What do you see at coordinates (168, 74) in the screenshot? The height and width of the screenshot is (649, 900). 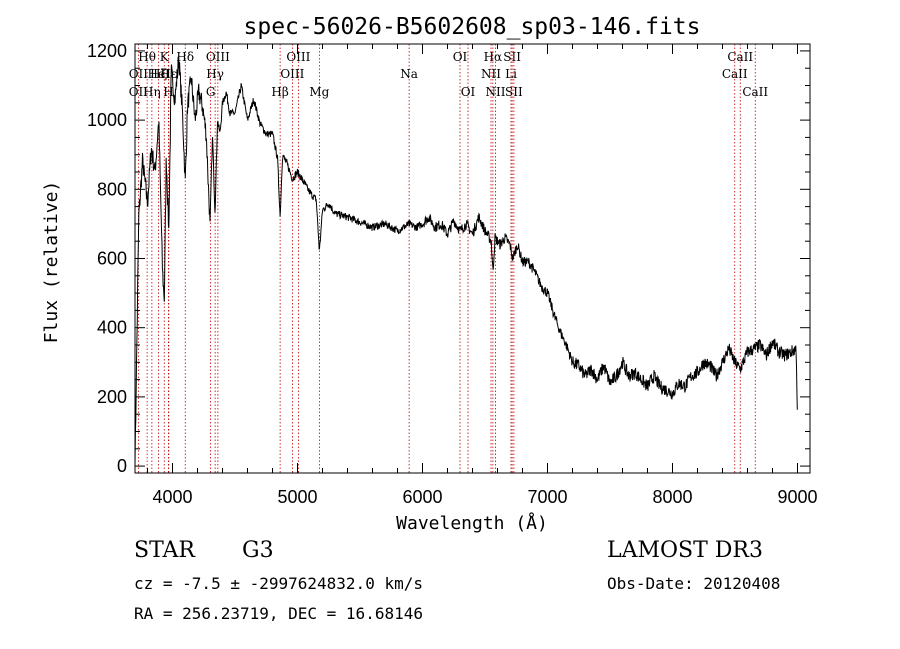 I see `marker-label: Hε` at bounding box center [168, 74].